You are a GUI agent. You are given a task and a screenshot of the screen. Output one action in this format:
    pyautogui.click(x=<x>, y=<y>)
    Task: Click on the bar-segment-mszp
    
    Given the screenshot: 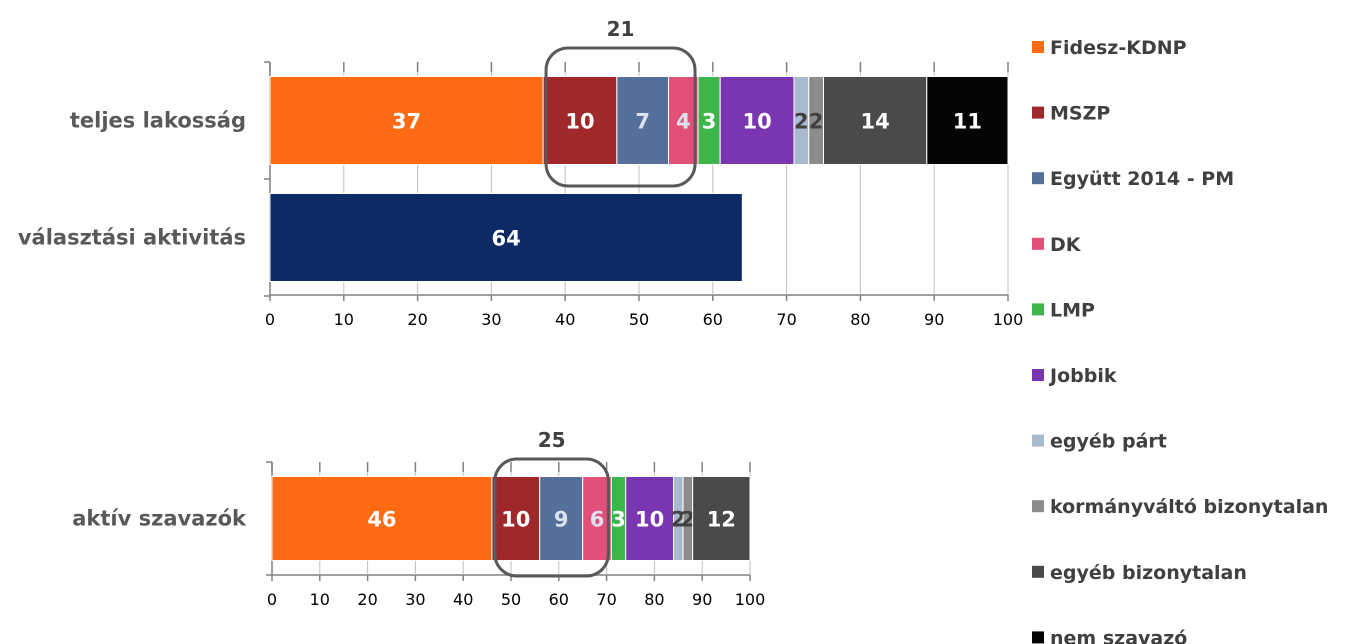 What is the action you would take?
    pyautogui.click(x=516, y=518)
    